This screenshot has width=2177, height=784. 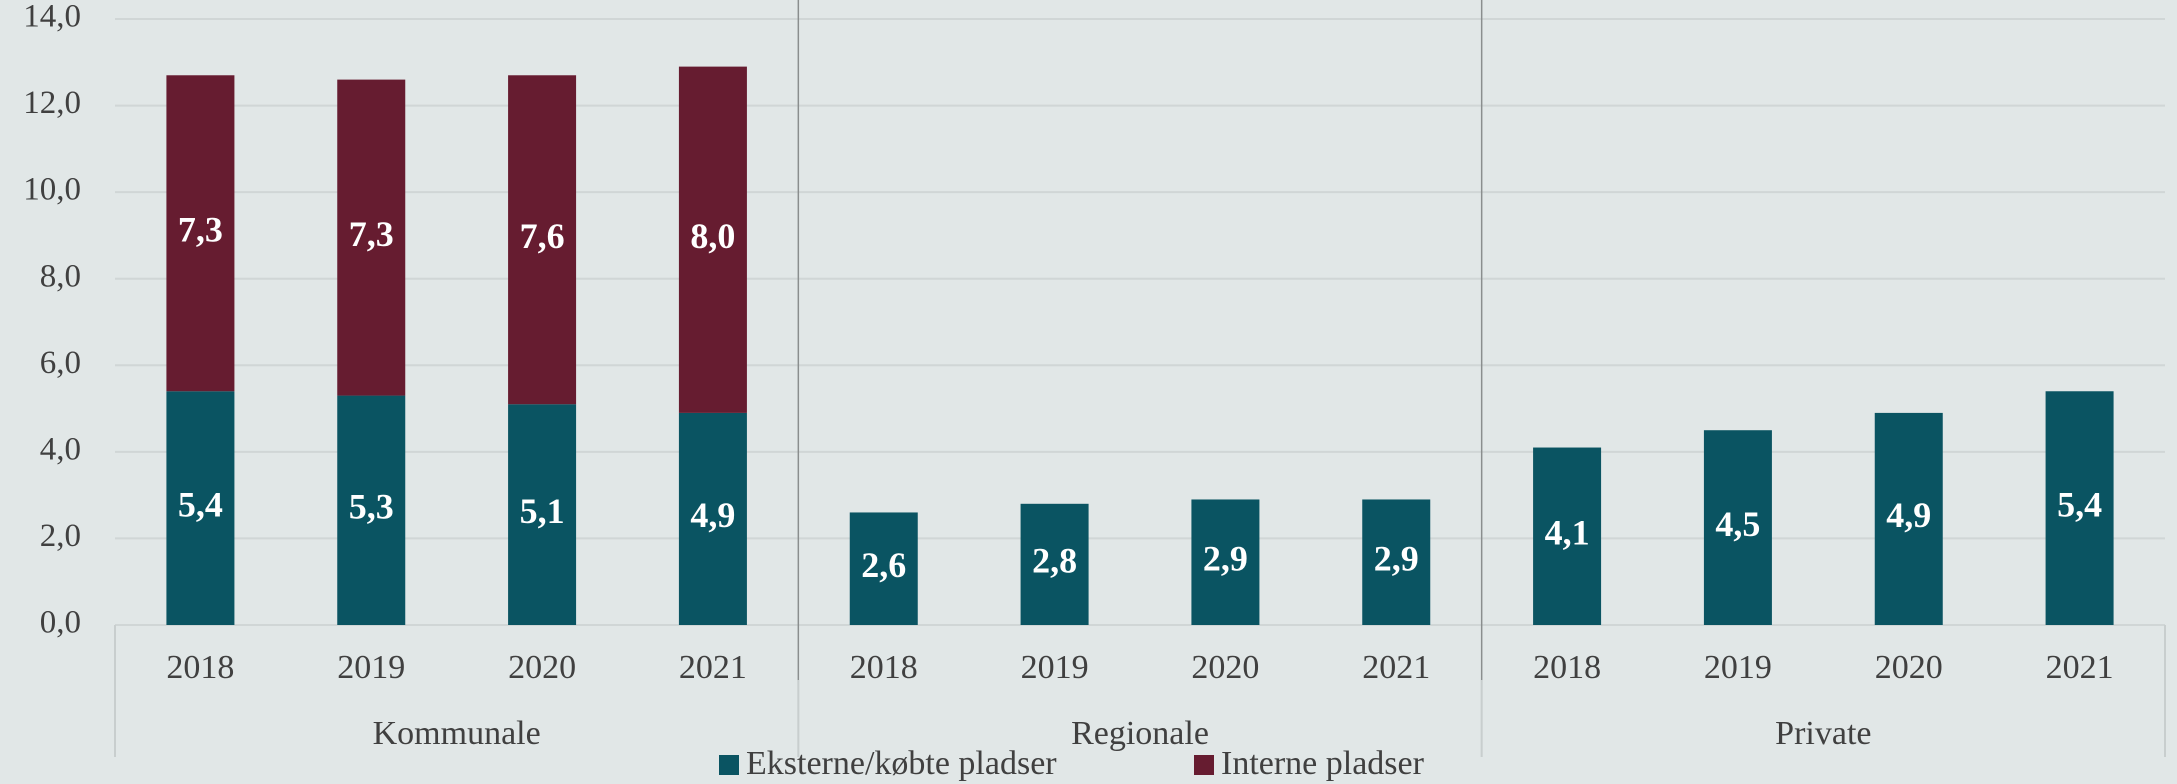 I want to click on group-label: Regionale, so click(x=1140, y=733).